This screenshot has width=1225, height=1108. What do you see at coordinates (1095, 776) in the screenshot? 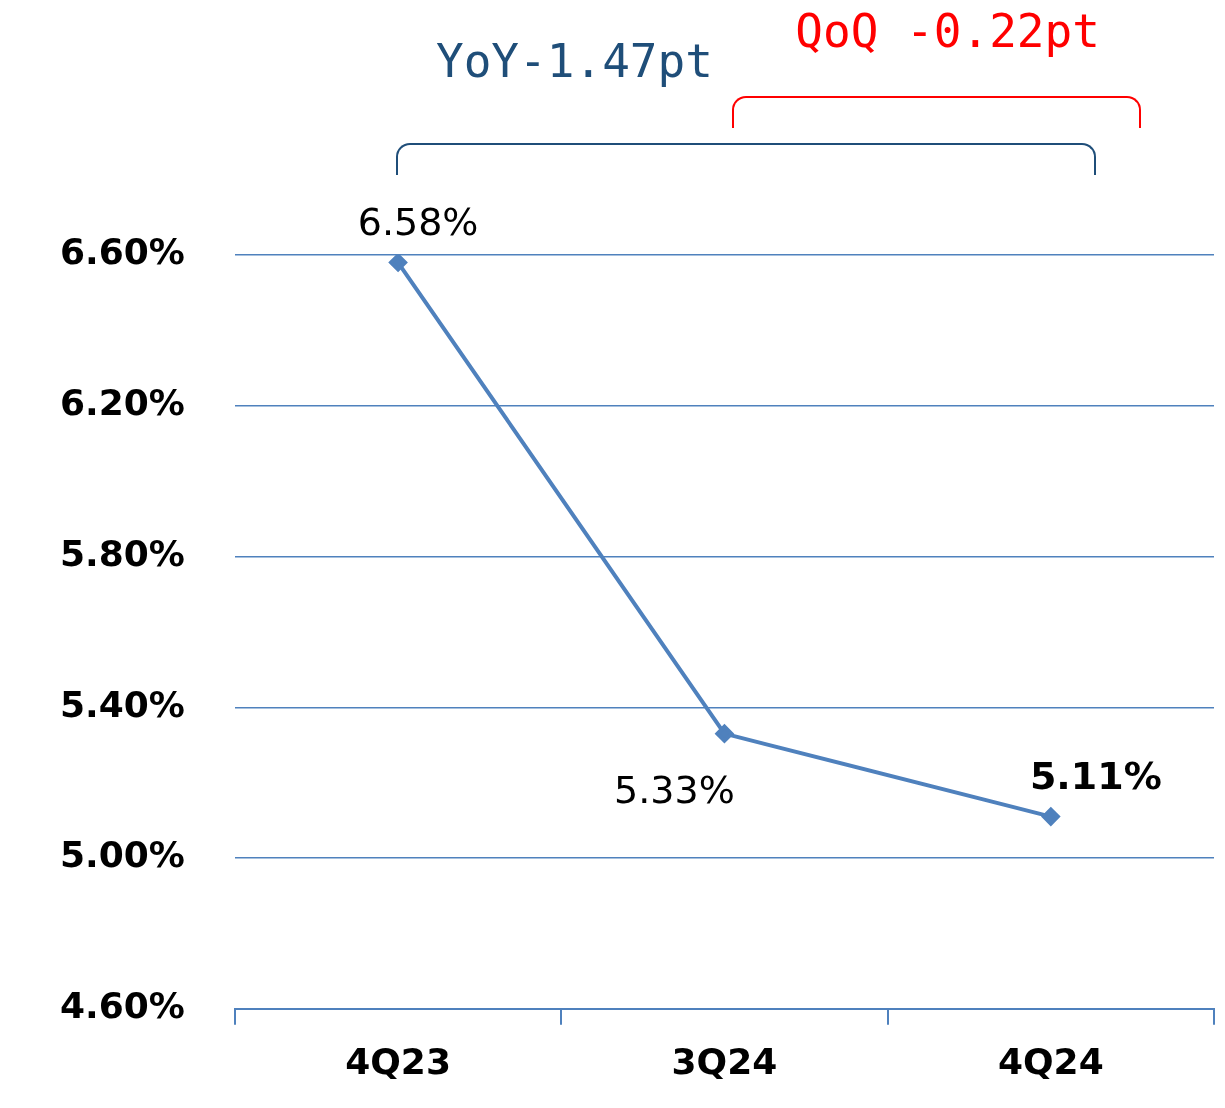
I see `data-label: 5.11%` at bounding box center [1095, 776].